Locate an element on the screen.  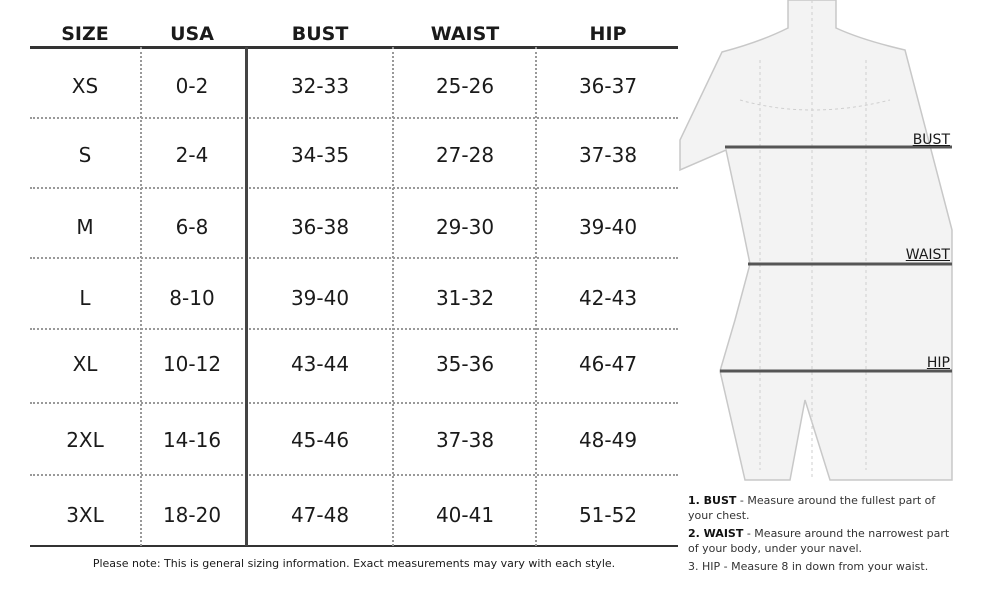
figure-label: BUST is located at coordinates (931, 140).